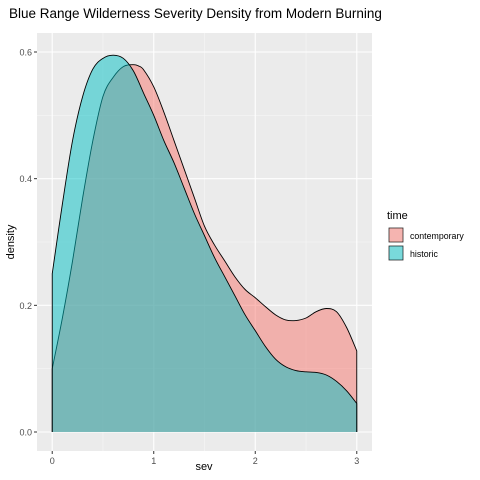  I want to click on y-tick-label: 0.6, so click(25, 53).